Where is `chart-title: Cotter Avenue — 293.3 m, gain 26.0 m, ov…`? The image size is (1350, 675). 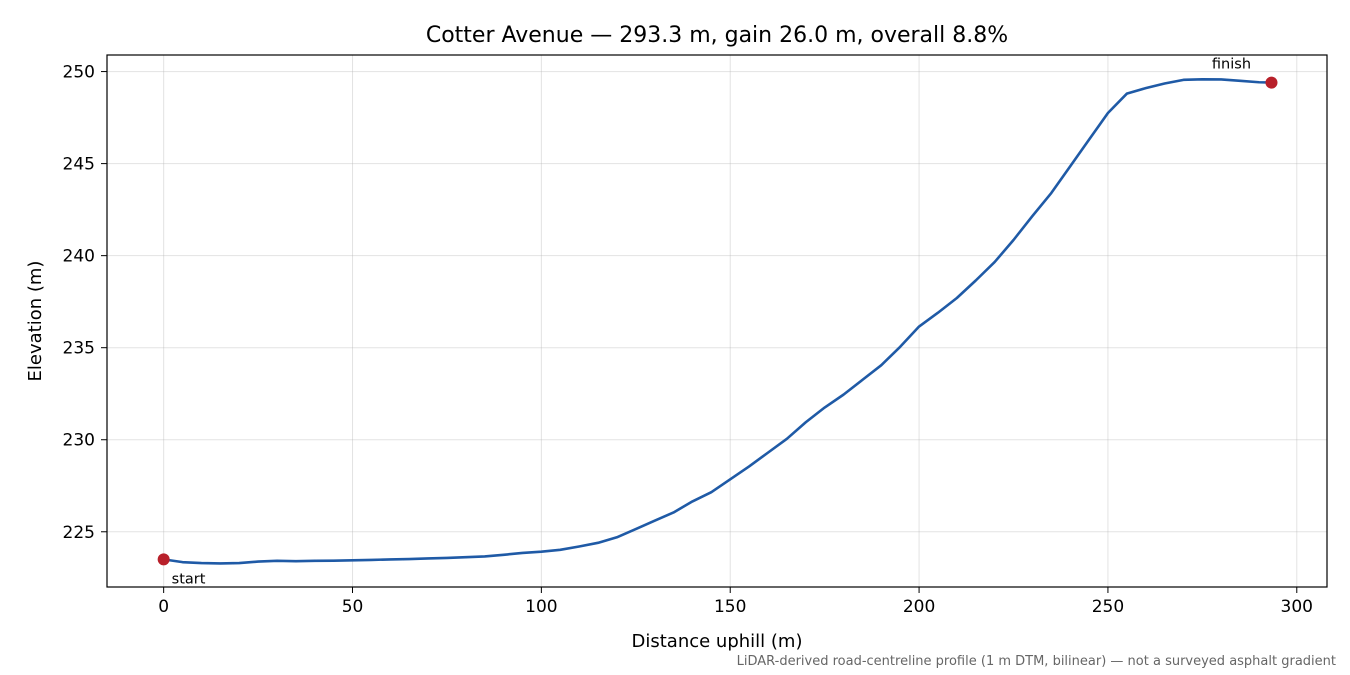
chart-title: Cotter Avenue — 293.3 m, gain 26.0 m, ov… is located at coordinates (717, 35).